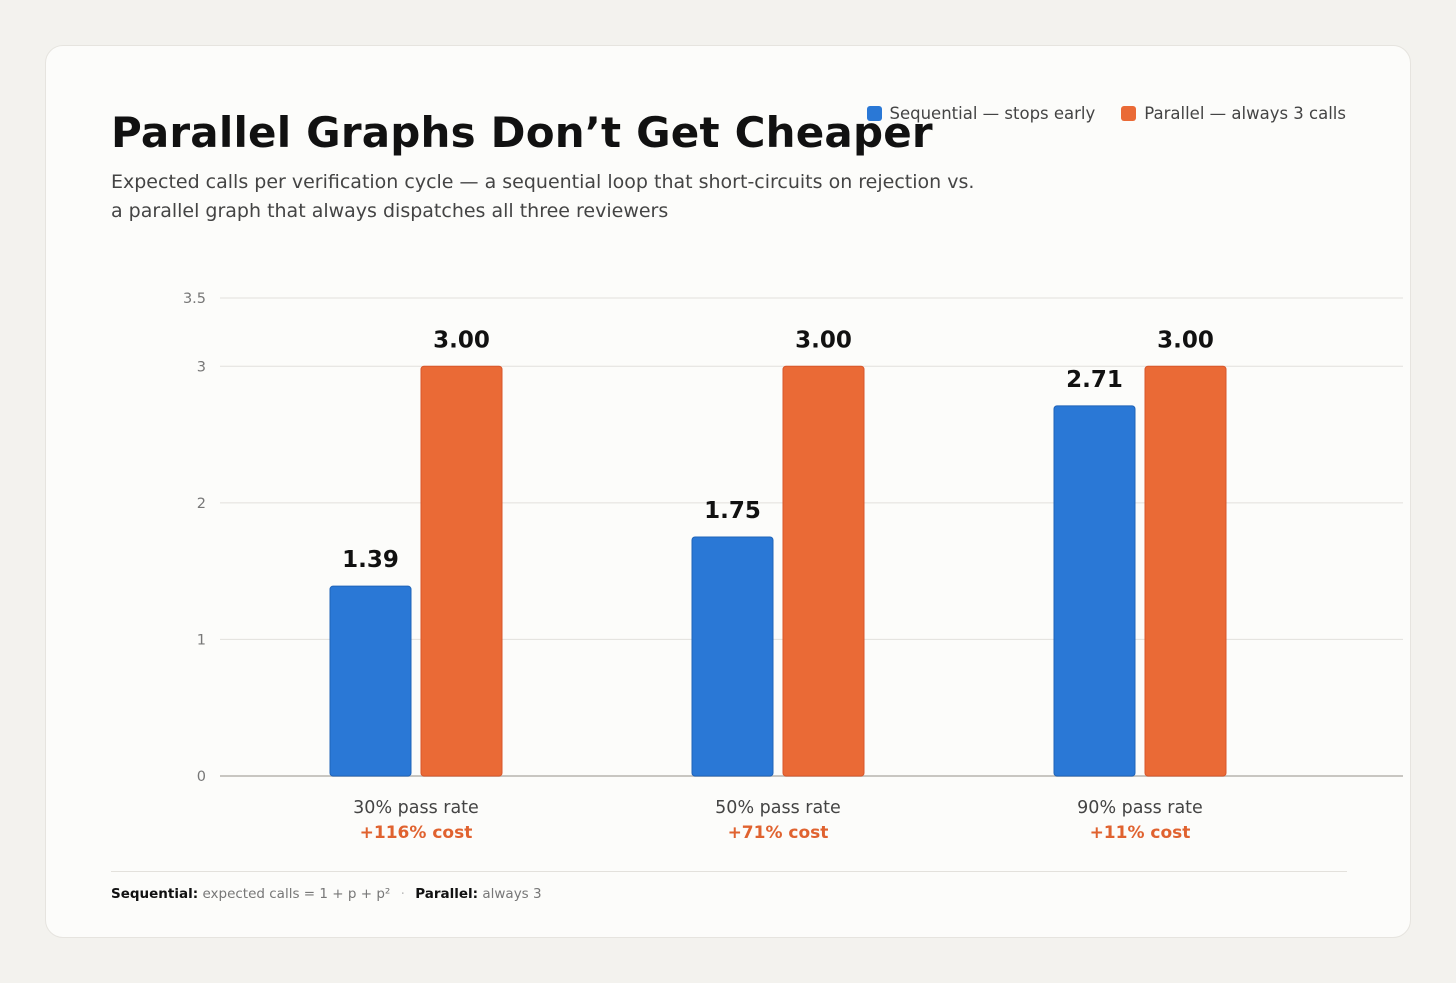 The width and height of the screenshot is (1456, 983). I want to click on value-label-parallel-1: 3.00, so click(823, 340).